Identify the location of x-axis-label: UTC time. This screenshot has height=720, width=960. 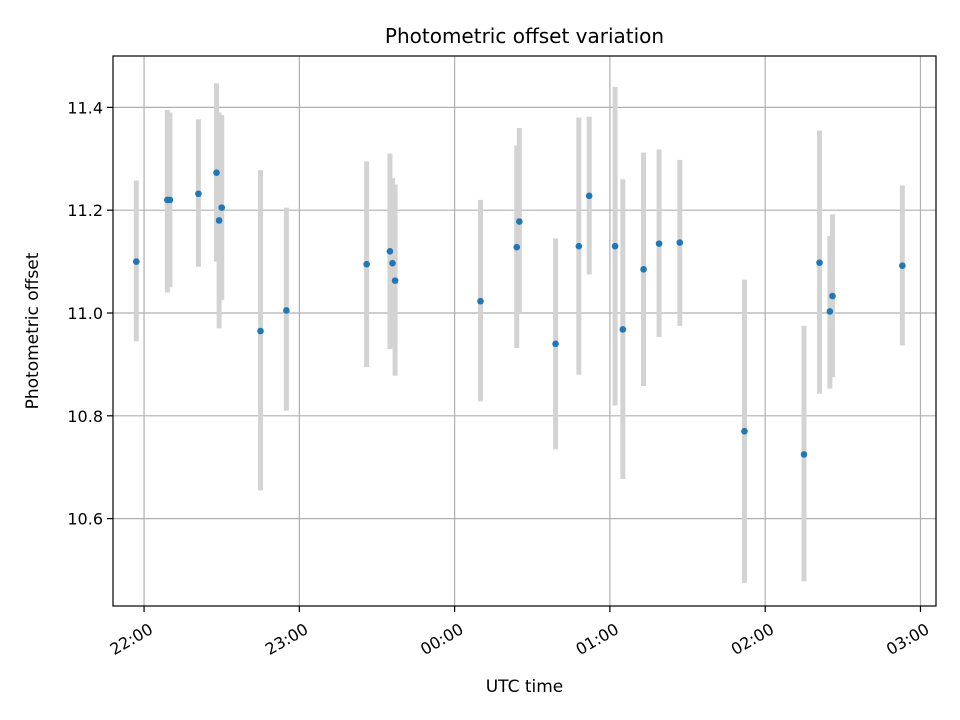
(525, 687).